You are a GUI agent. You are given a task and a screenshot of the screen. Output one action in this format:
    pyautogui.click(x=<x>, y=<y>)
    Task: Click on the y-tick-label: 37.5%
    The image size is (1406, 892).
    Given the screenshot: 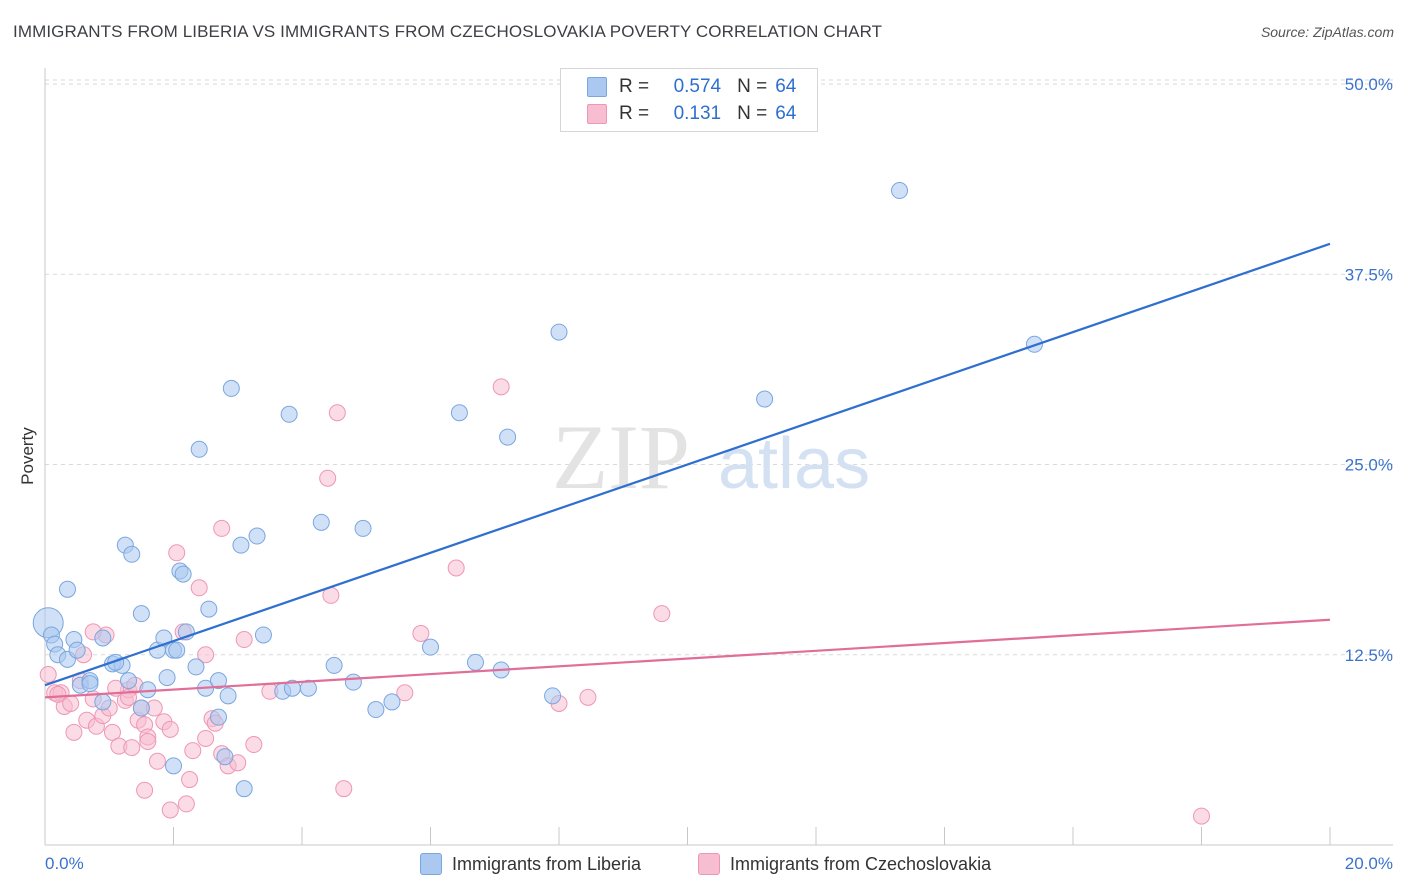 What is the action you would take?
    pyautogui.click(x=1369, y=274)
    